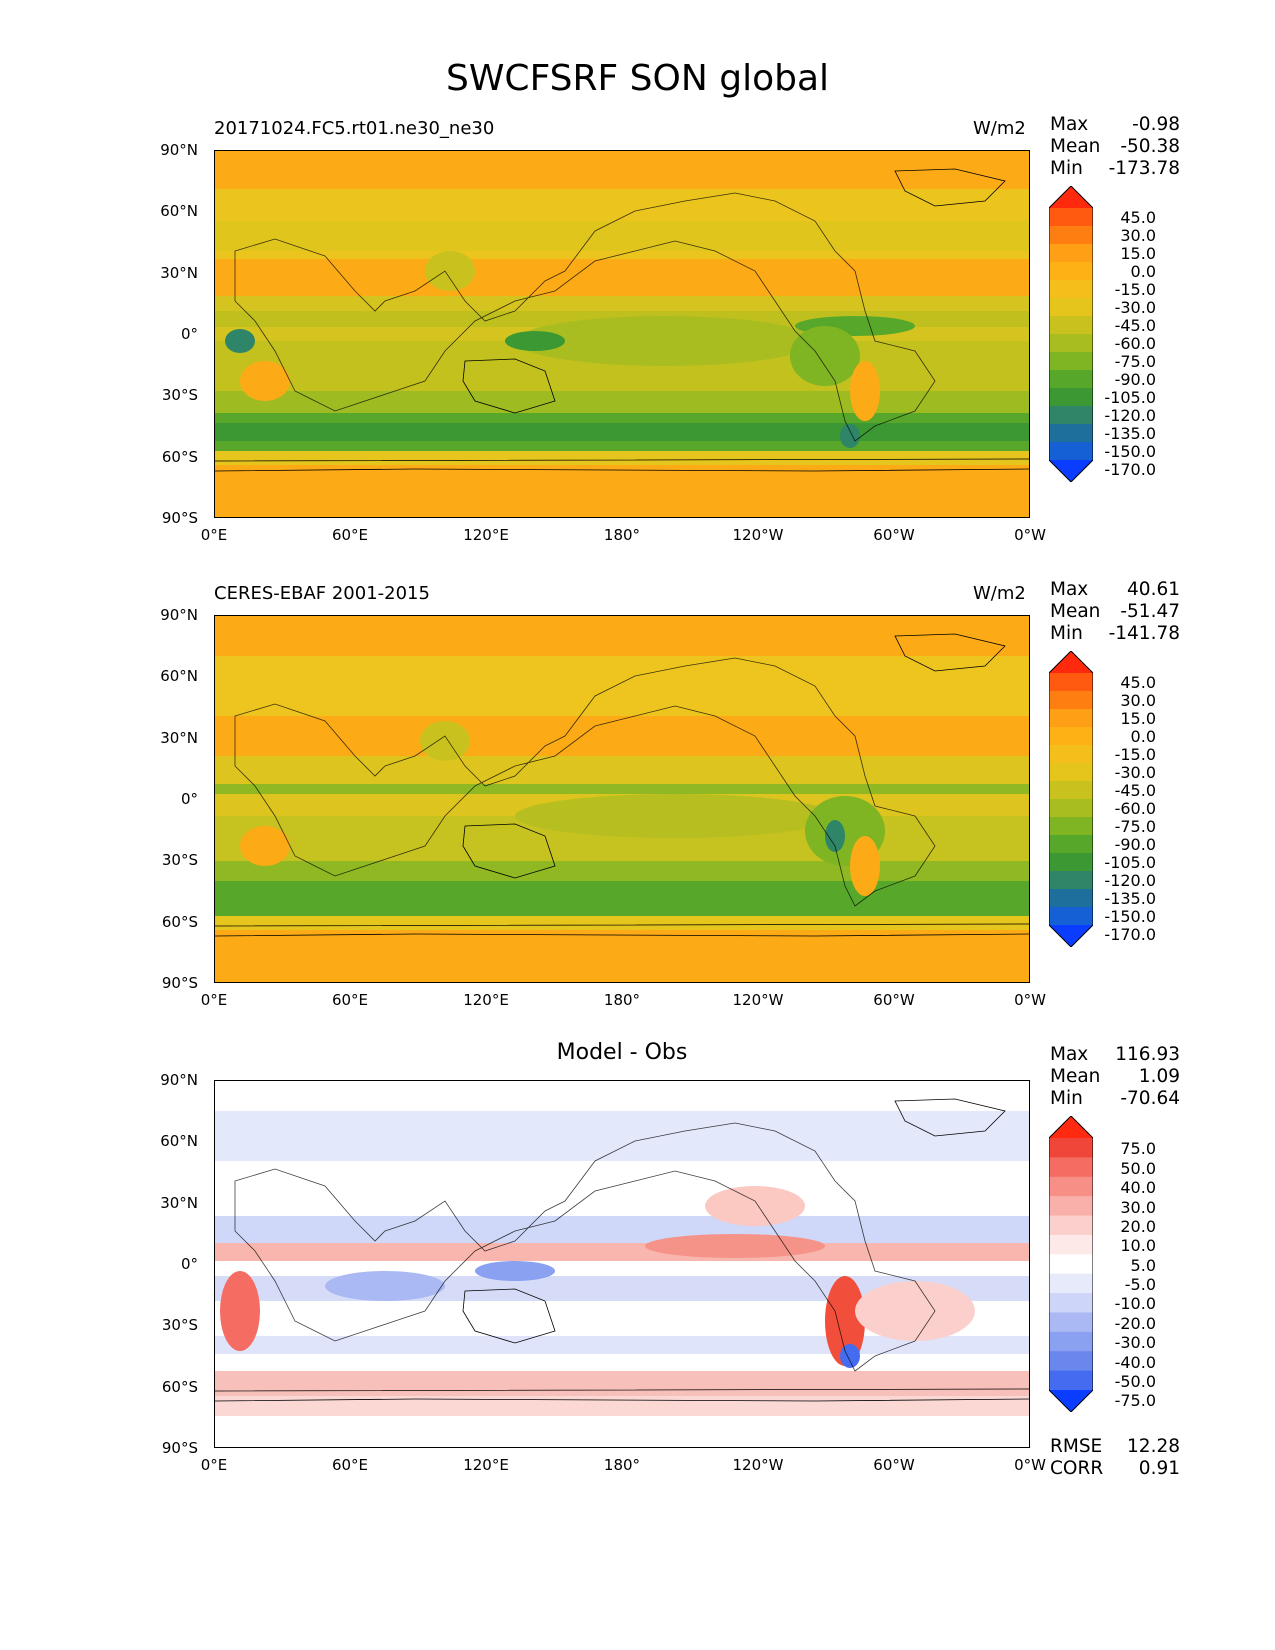 The image size is (1275, 1650). Describe the element at coordinates (1138, 235) in the screenshot. I see `colorbar-level-label: 30.0` at that location.